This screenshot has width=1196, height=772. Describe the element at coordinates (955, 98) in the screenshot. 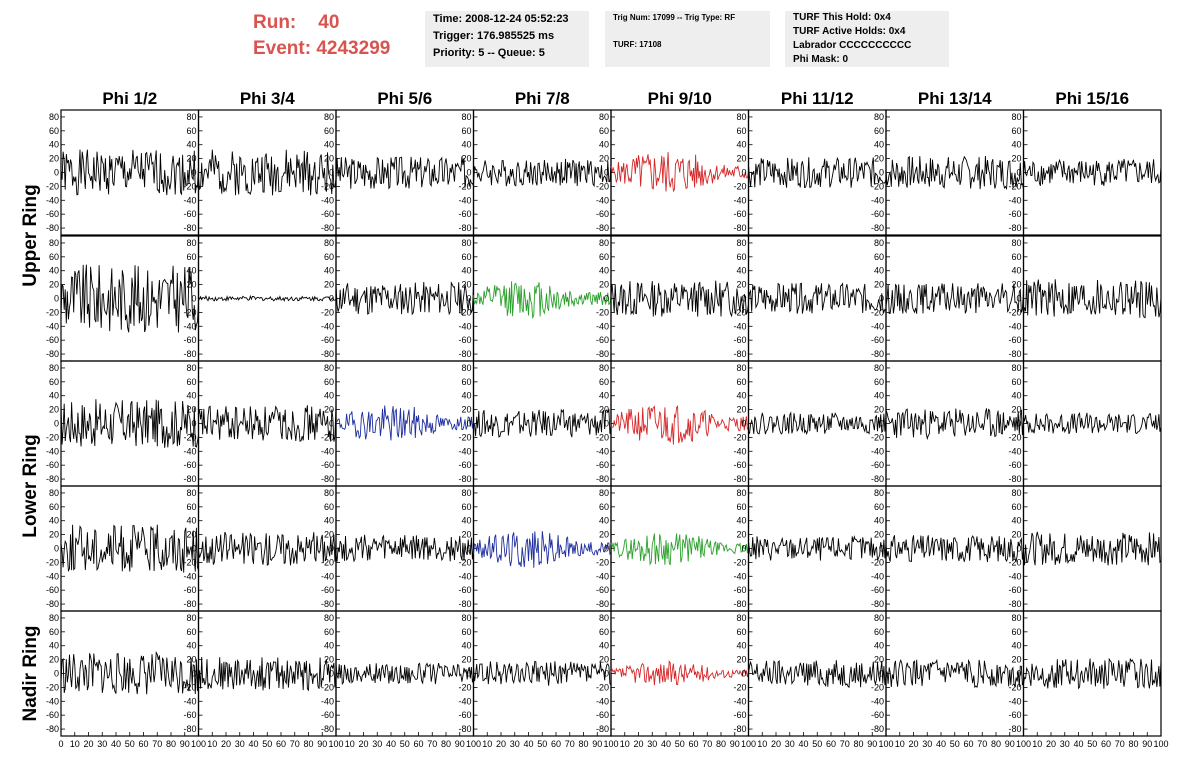

I see `column-header: Phi 13/14` at that location.